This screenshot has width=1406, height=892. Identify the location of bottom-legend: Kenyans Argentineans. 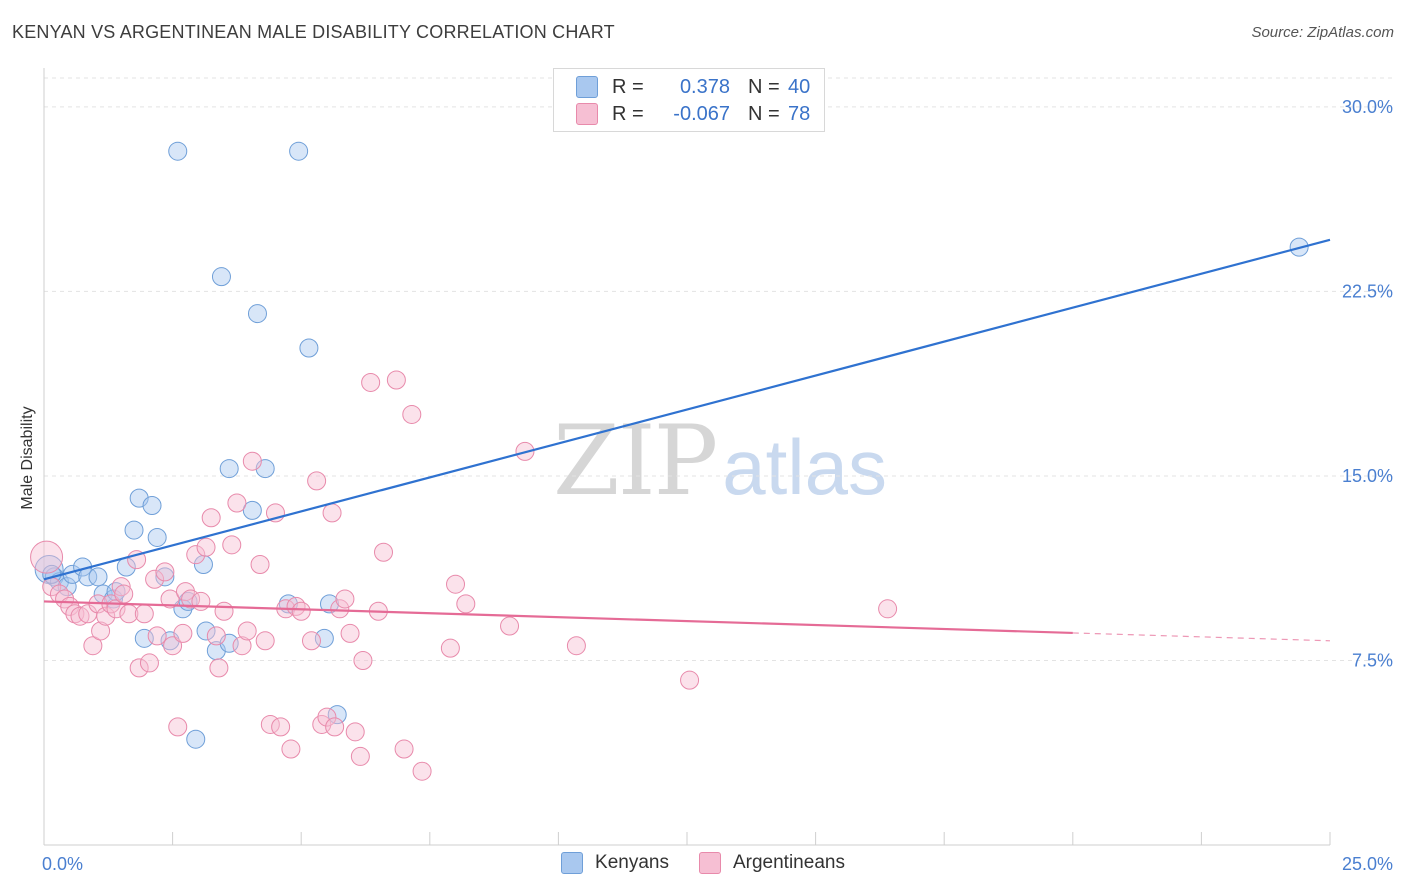
(703, 863).